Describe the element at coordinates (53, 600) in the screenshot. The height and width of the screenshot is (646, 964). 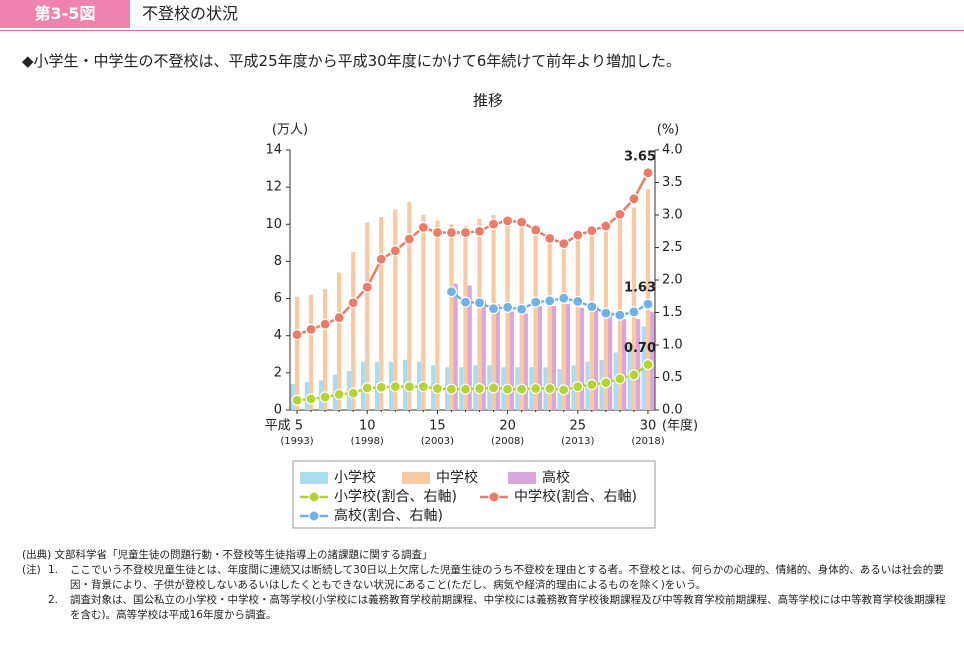
I see `note-number: 2.` at that location.